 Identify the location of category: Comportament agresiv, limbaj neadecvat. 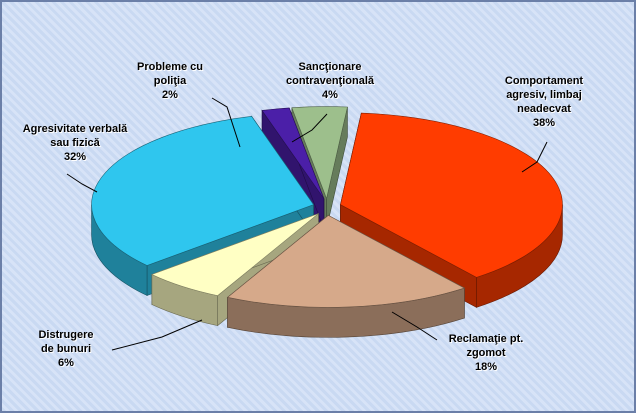
(544, 95).